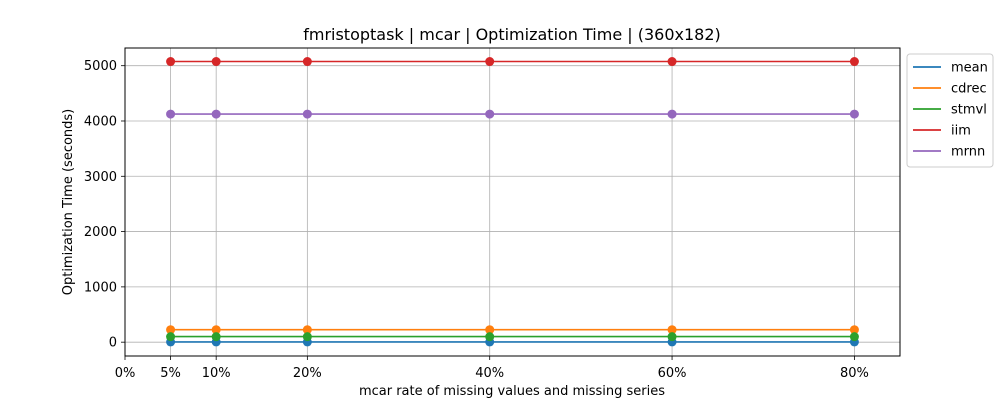 Image resolution: width=1000 pixels, height=404 pixels. Describe the element at coordinates (949, 152) in the screenshot. I see `legend-item-mrnn: mrnn` at that location.